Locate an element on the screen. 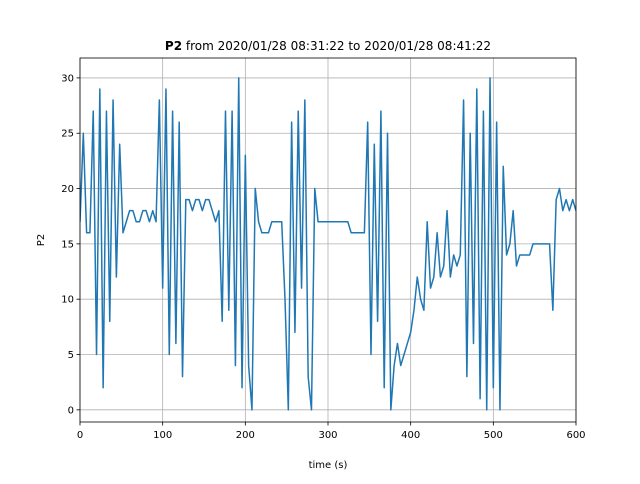  x-tick-label: 400 is located at coordinates (410, 435).